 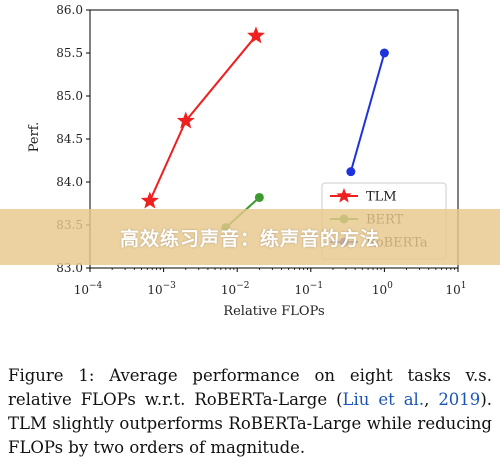 I want to click on x-tick-label-2: 10⁻², so click(x=235, y=289).